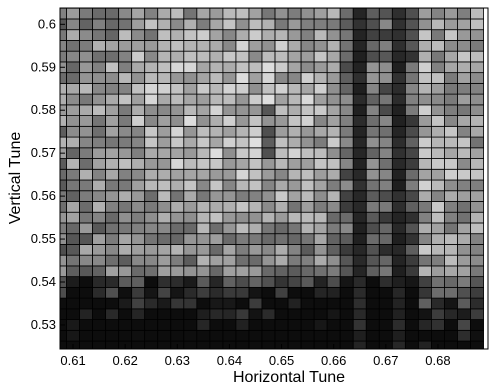 The height and width of the screenshot is (386, 490). What do you see at coordinates (15, 178) in the screenshot?
I see `y-axis-label: Vertical Tune` at bounding box center [15, 178].